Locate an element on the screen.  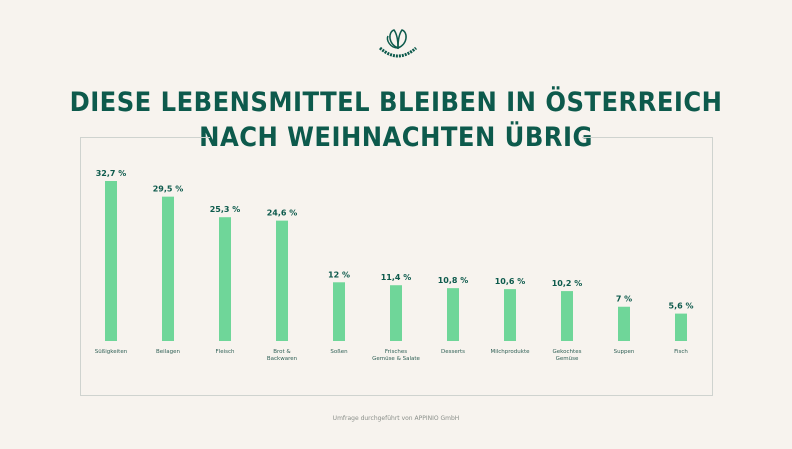
data-label: 7 % is located at coordinates (624, 299).